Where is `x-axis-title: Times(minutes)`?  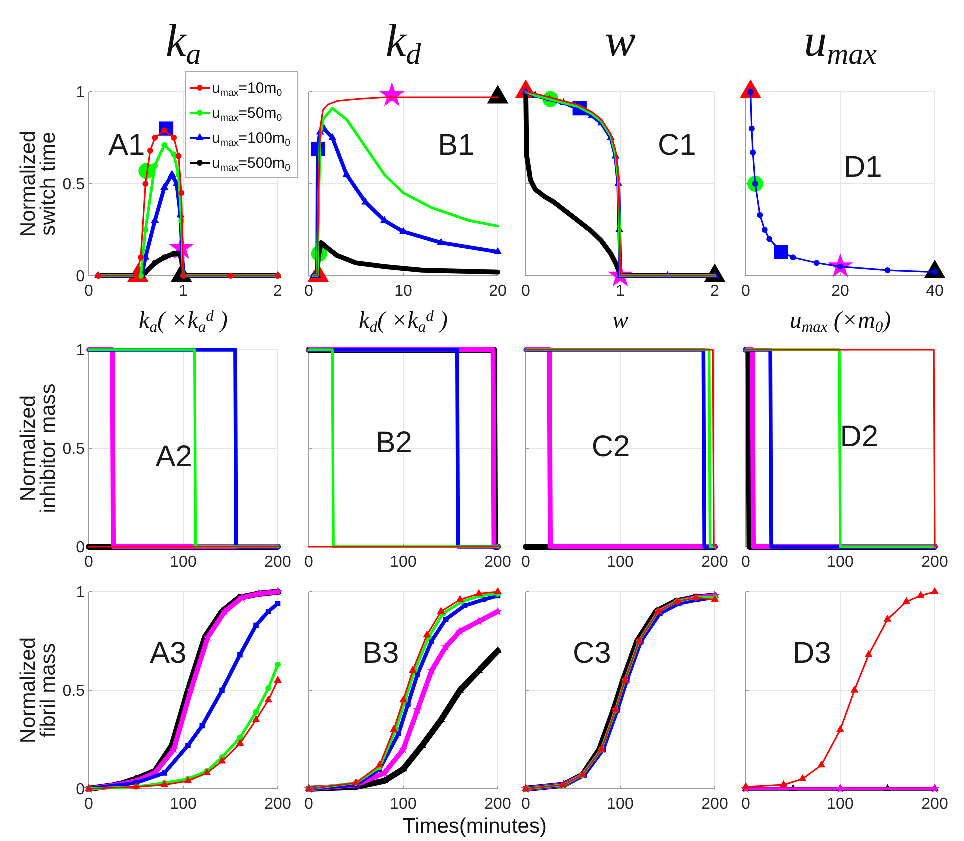 x-axis-title: Times(minutes) is located at coordinates (475, 826).